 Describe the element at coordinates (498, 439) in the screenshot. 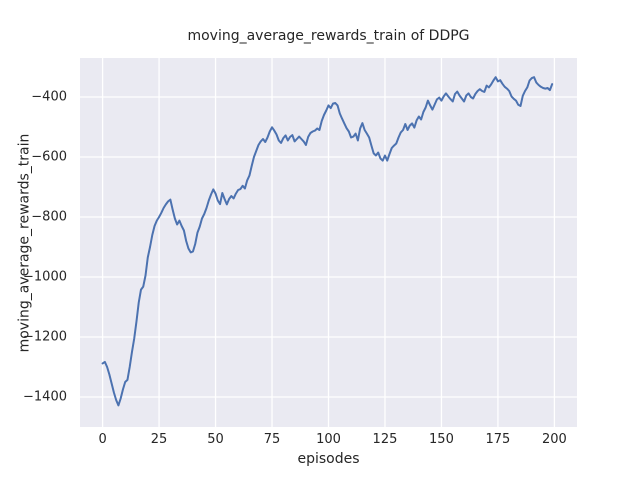

I see `x-tick-label: 175` at that location.